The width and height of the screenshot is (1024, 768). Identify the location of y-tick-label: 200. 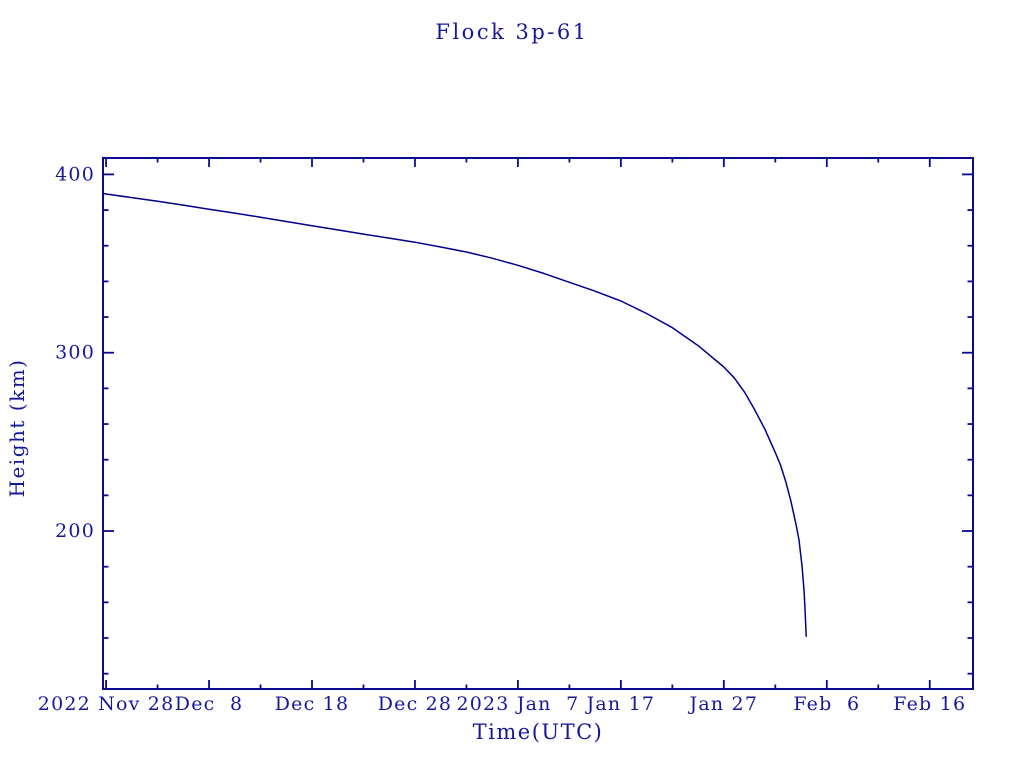
(75, 531).